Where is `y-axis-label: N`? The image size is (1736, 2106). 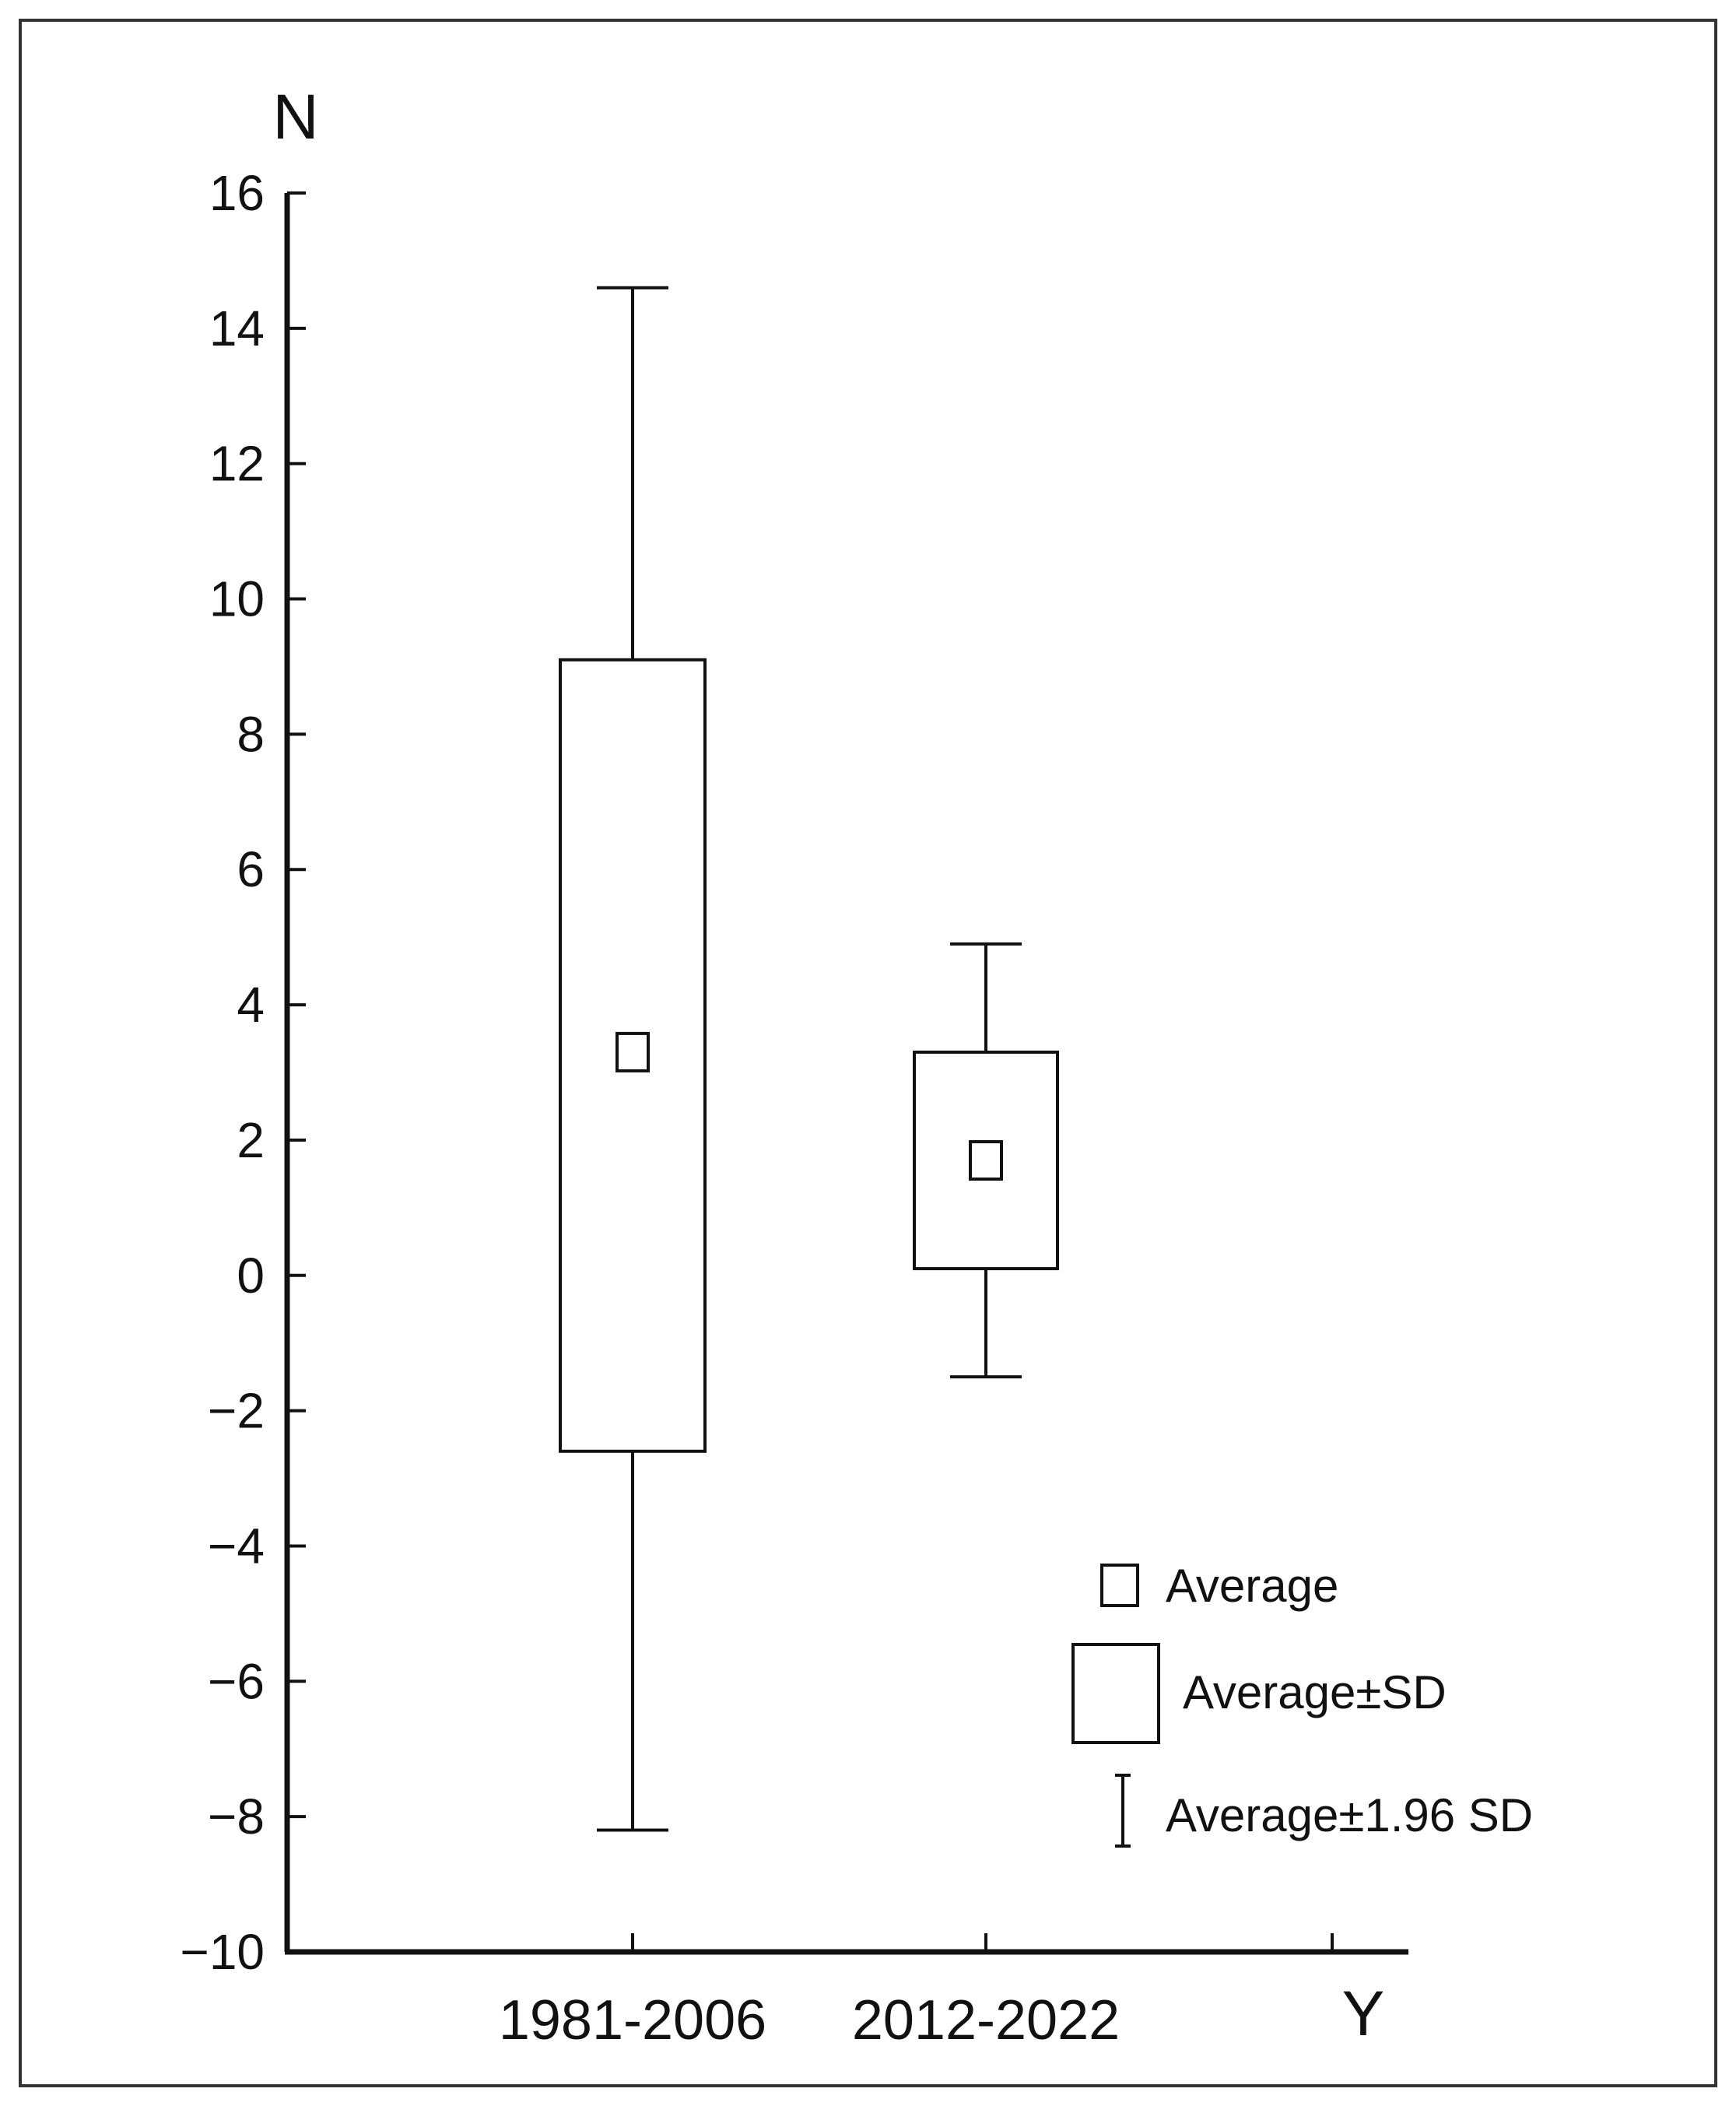 y-axis-label: N is located at coordinates (295, 117).